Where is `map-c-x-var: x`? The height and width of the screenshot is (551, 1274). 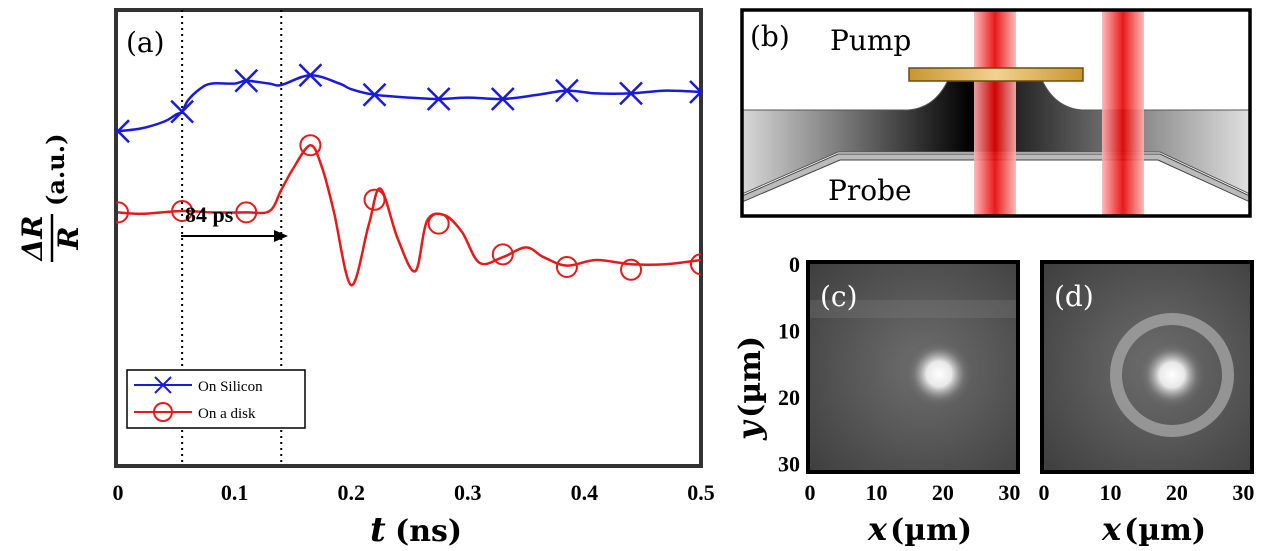
map-c-x-var: x is located at coordinates (877, 529).